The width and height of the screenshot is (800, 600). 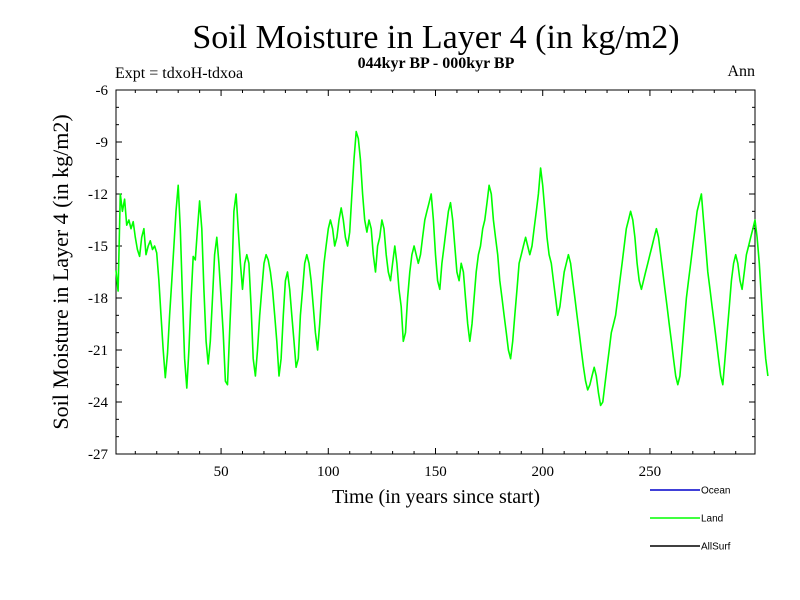 I want to click on x-tick-label: 150, so click(x=435, y=472).